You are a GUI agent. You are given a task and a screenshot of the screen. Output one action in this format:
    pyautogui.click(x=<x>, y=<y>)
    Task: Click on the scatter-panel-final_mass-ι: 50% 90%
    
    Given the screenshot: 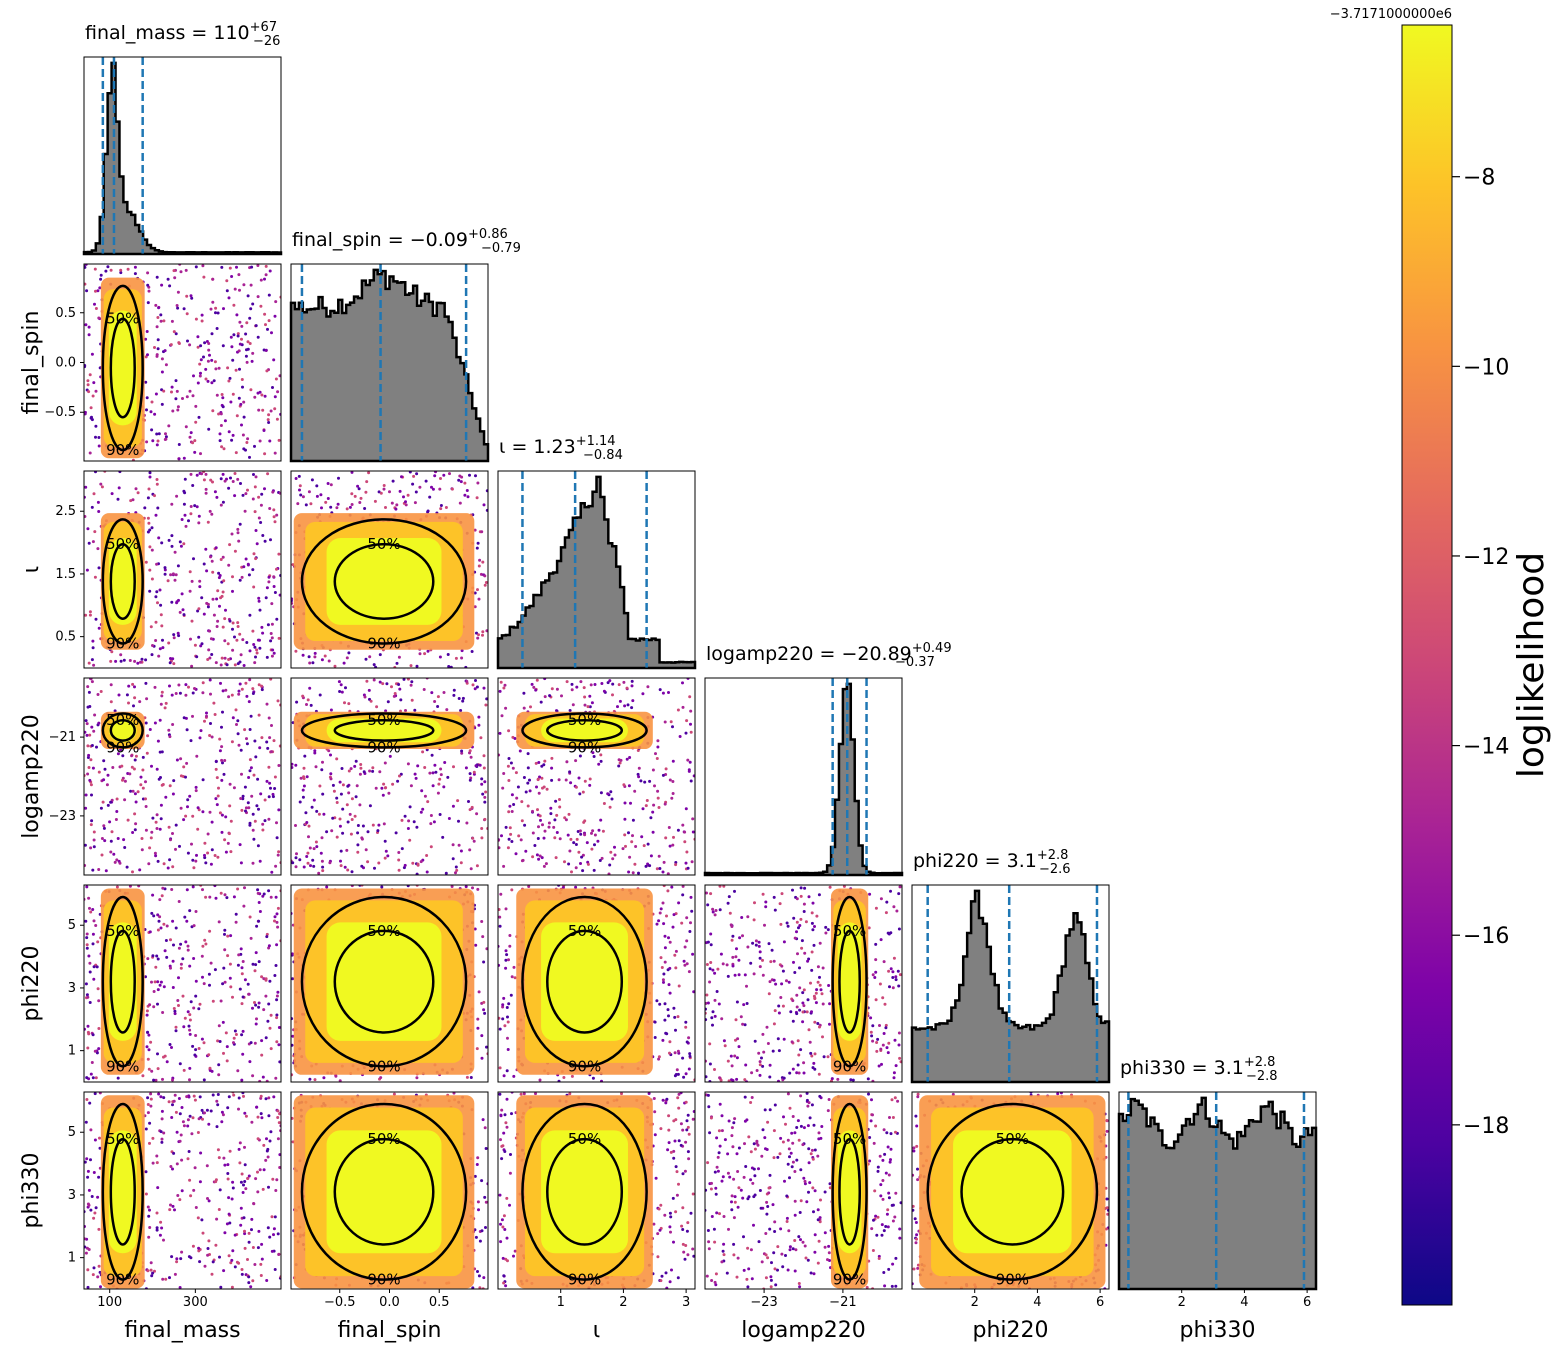 What is the action you would take?
    pyautogui.click(x=182, y=569)
    